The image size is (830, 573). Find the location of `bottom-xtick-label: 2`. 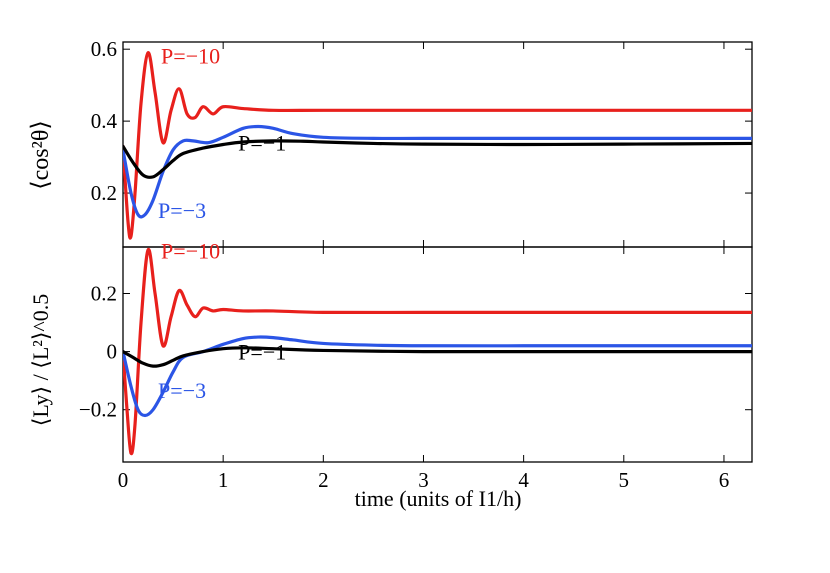

bottom-xtick-label: 2 is located at coordinates (323, 480).